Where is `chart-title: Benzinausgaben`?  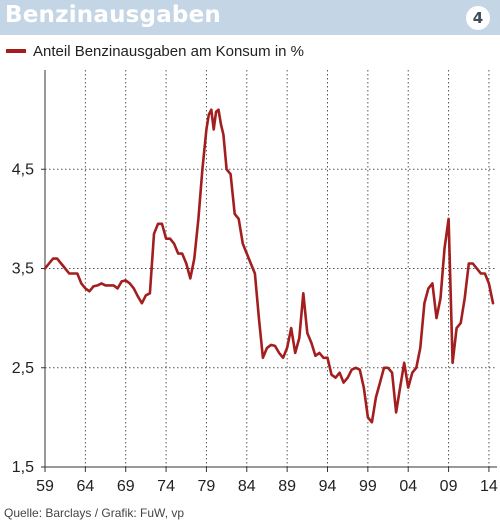
chart-title: Benzinausgaben is located at coordinates (113, 15).